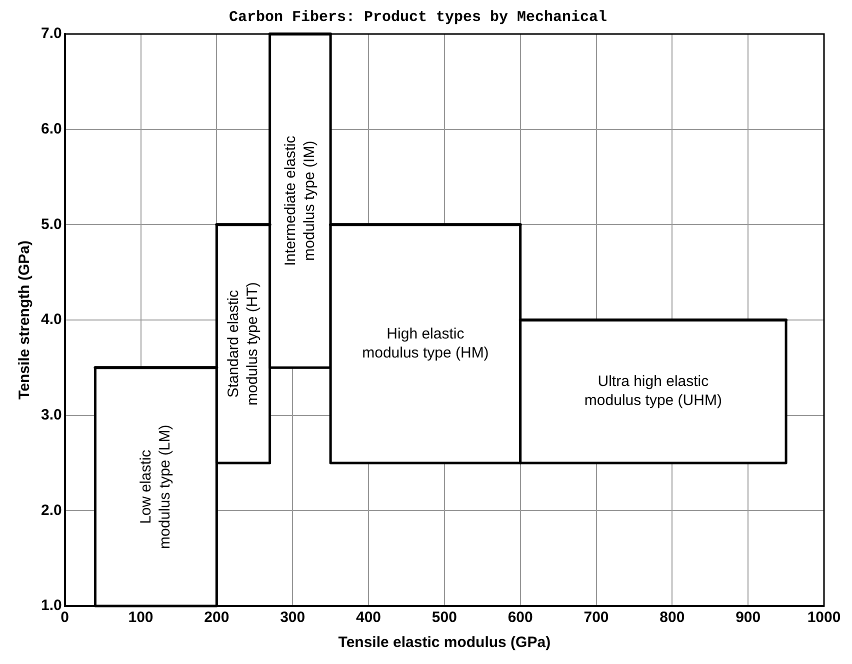 This screenshot has width=852, height=664. What do you see at coordinates (217, 617) in the screenshot?
I see `x-tick-label: 200` at bounding box center [217, 617].